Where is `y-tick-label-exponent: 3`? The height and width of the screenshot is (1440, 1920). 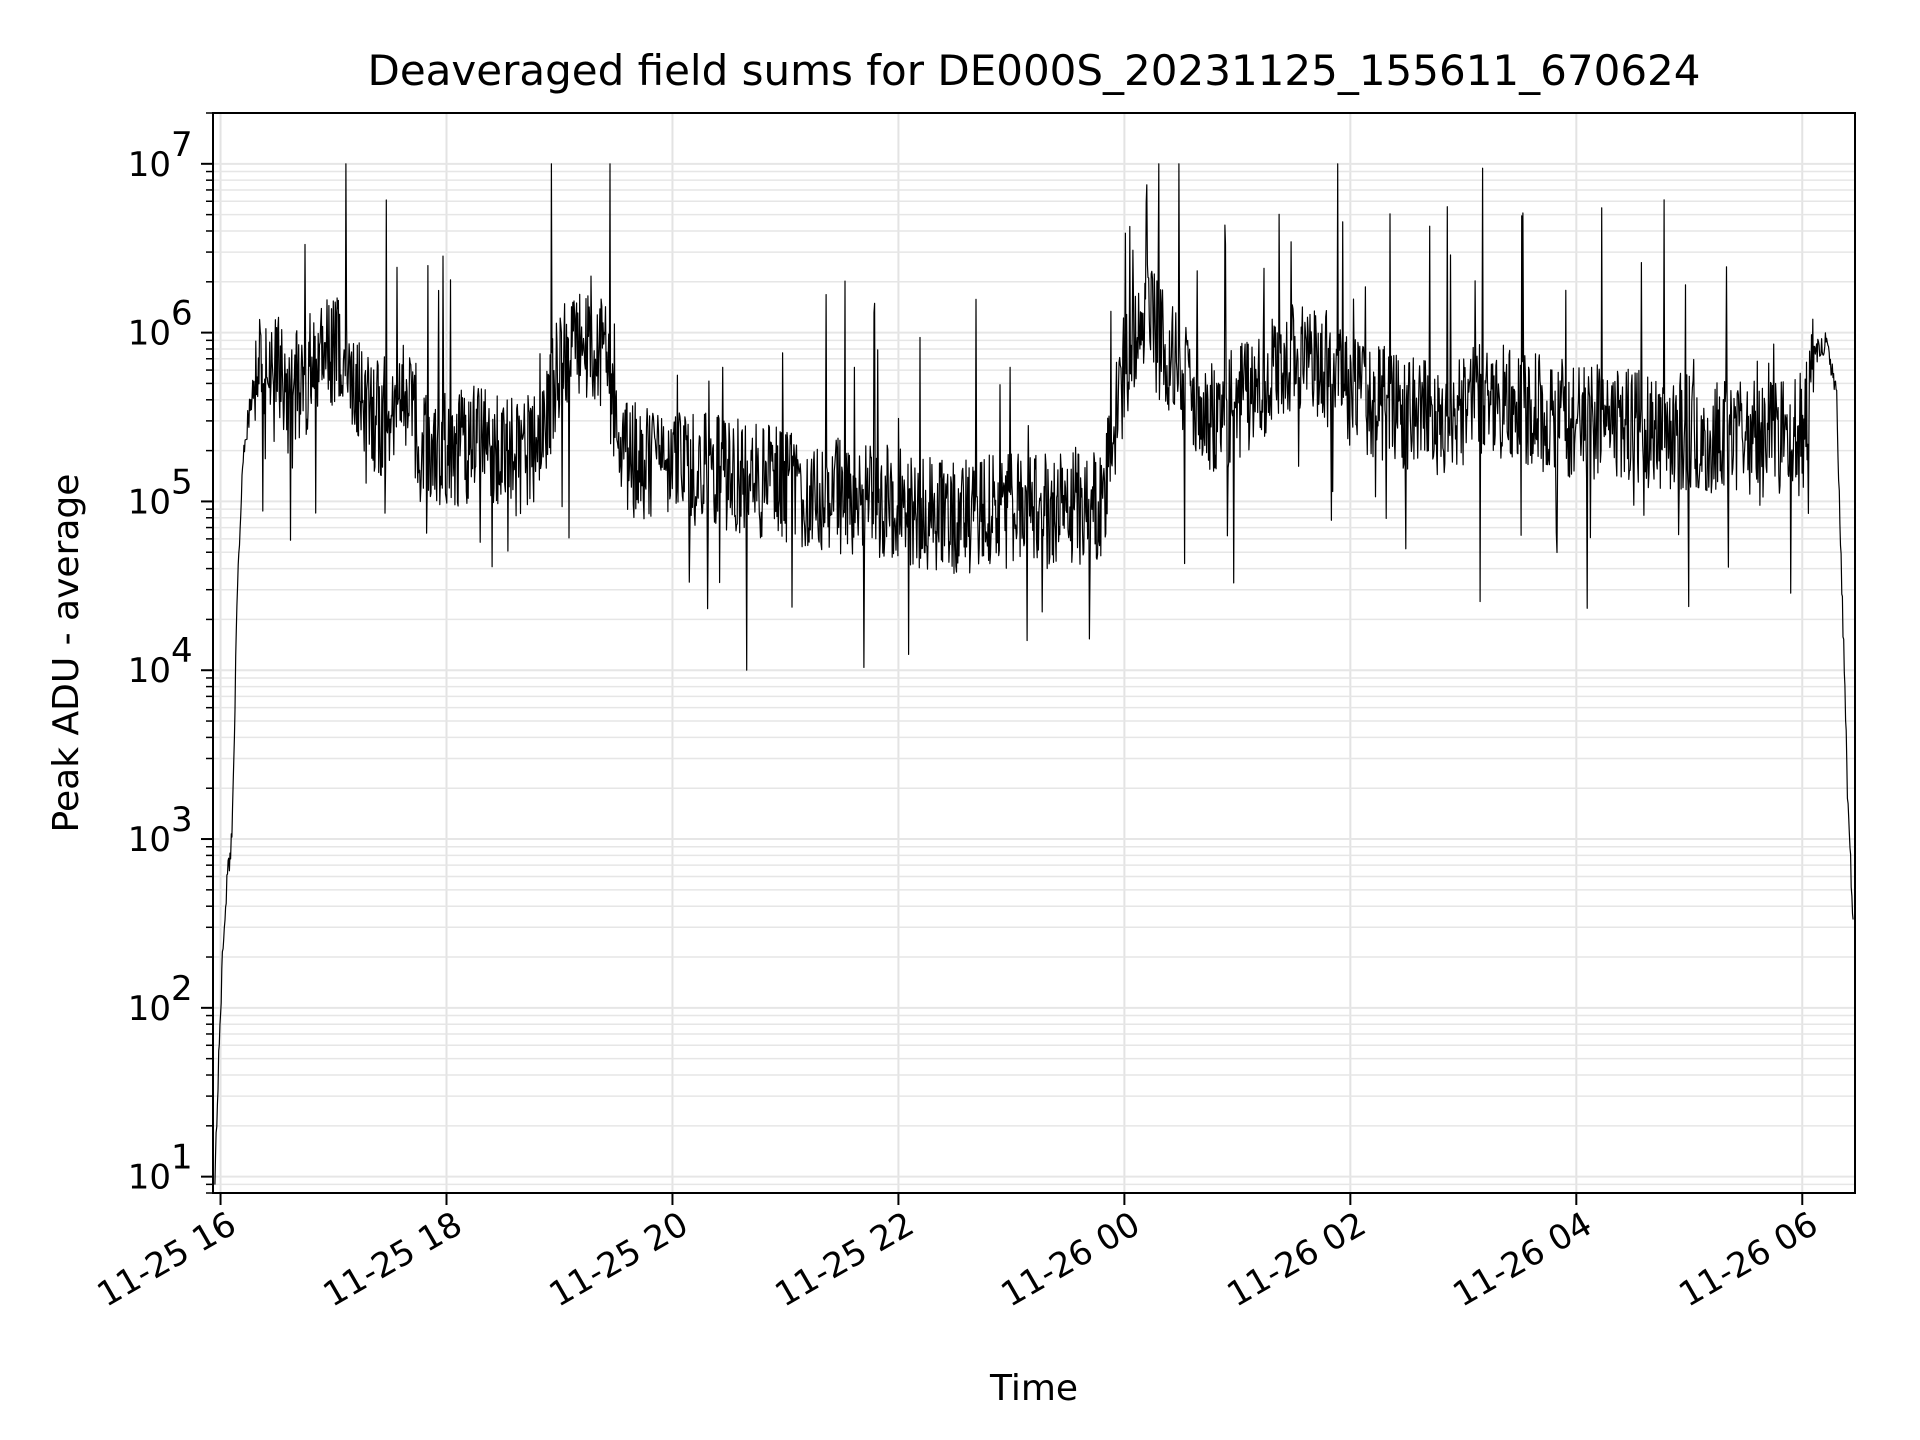 y-tick-label-exponent: 3 is located at coordinates (182, 820).